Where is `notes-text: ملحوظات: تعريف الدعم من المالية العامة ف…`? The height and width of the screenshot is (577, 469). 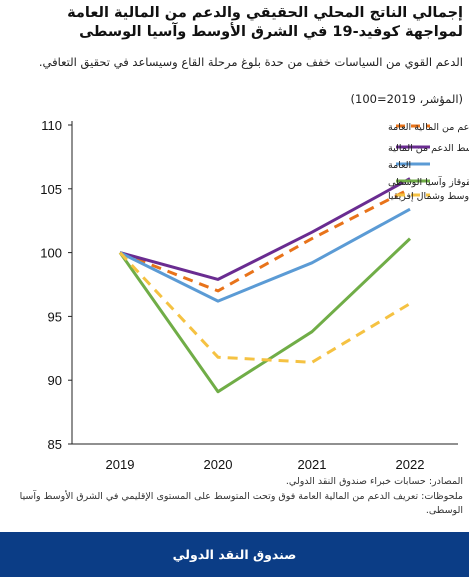
notes-text: ملحوظات: تعريف الدعم من المالية العامة ف… is located at coordinates (241, 503).